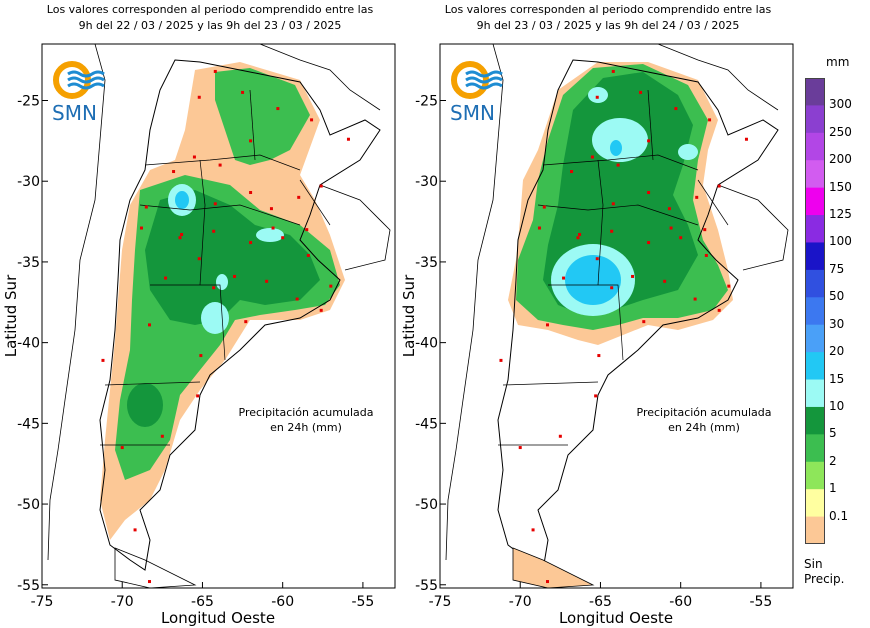 Image resolution: width=870 pixels, height=628 pixels. I want to click on lon-tick-label: -65, so click(600, 602).